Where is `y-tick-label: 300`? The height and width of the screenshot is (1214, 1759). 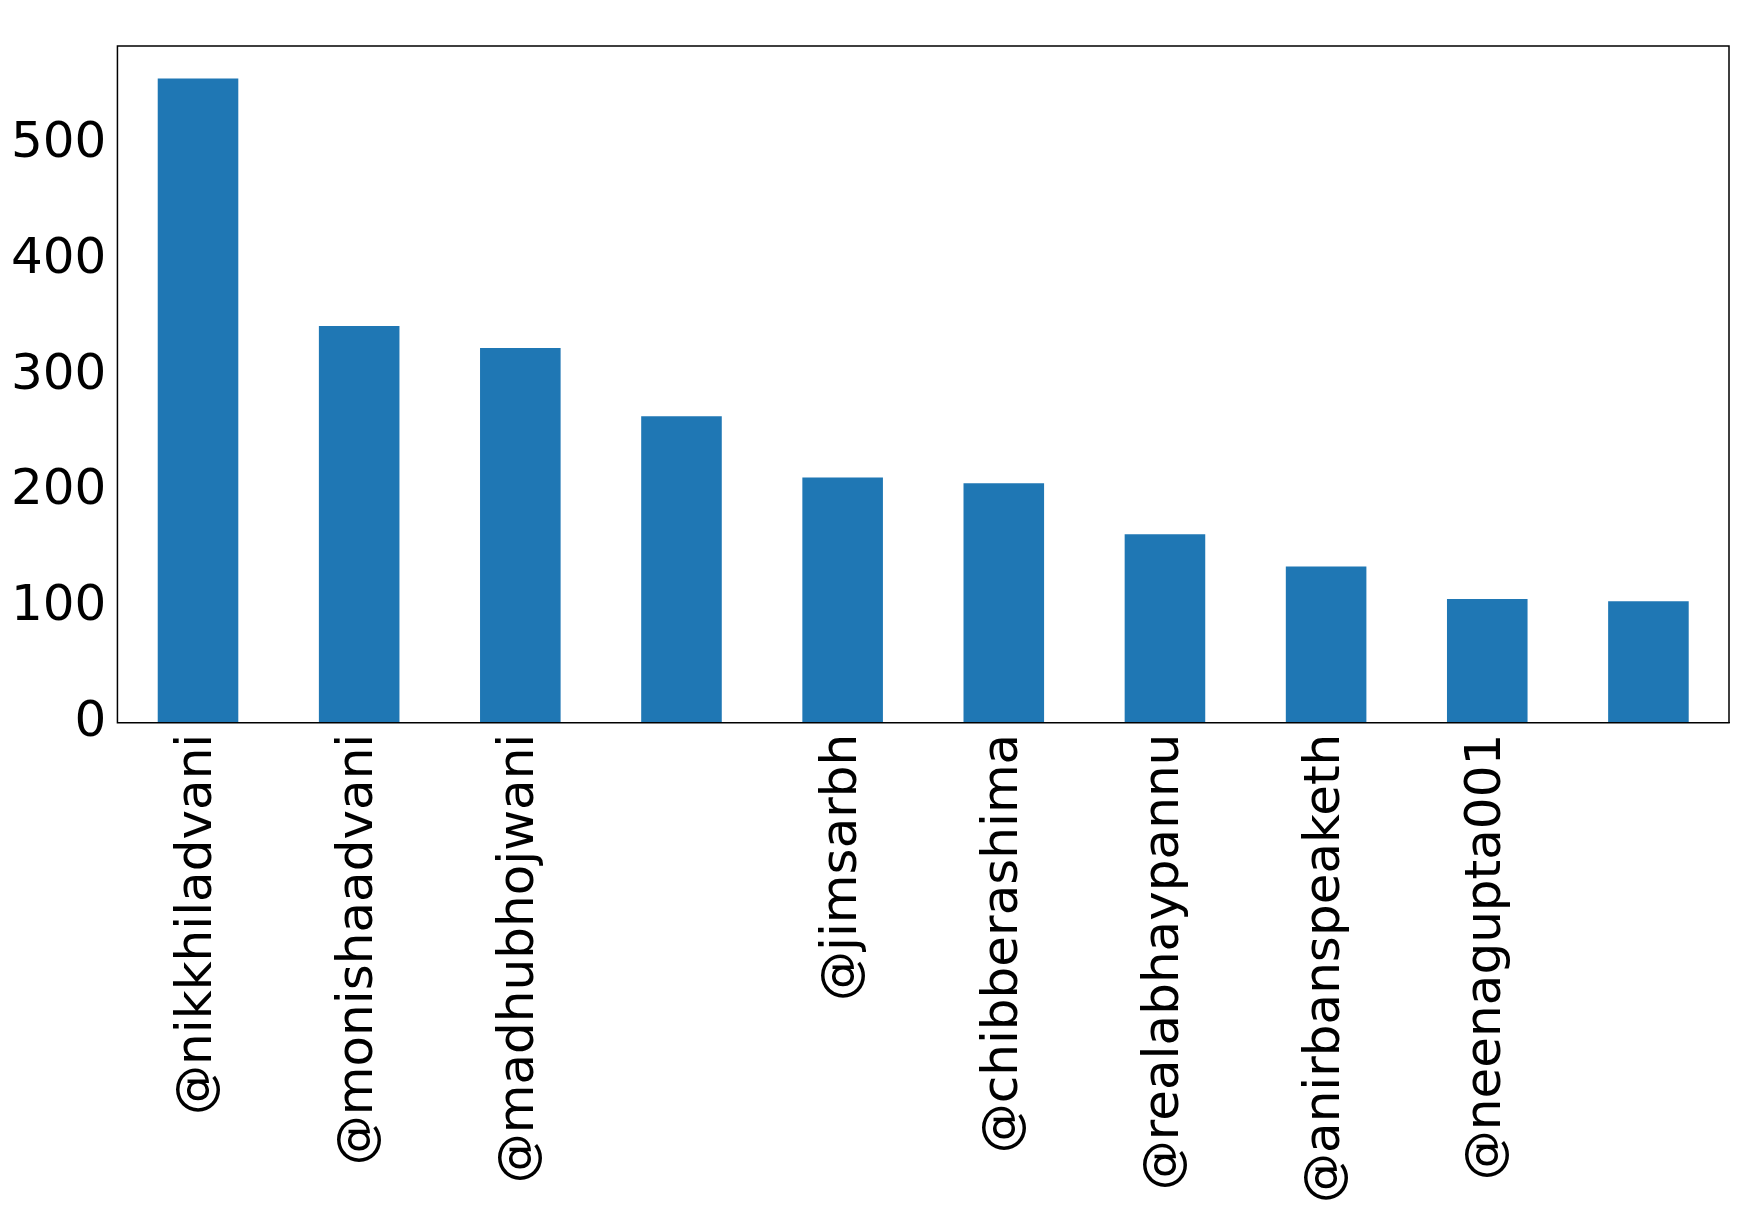 y-tick-label: 300 is located at coordinates (59, 371).